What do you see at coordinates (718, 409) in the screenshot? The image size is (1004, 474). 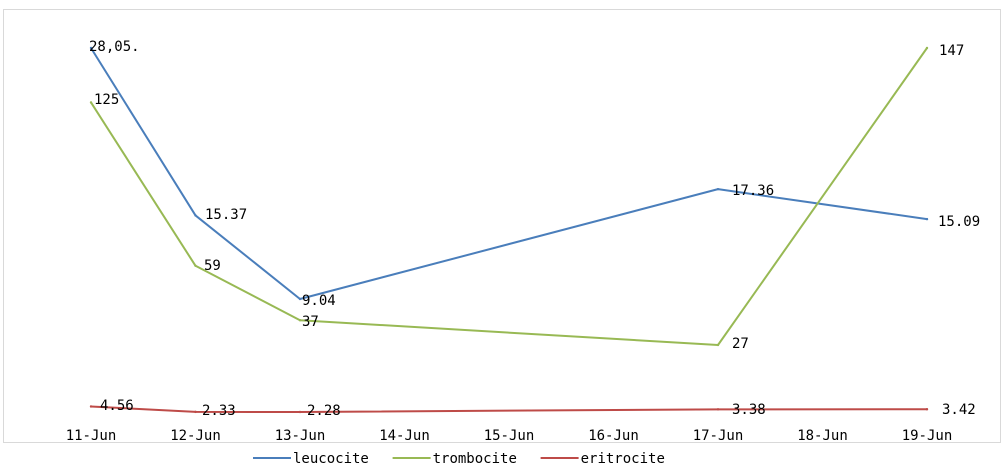 I see `data-point-eritrocite-17-jun` at bounding box center [718, 409].